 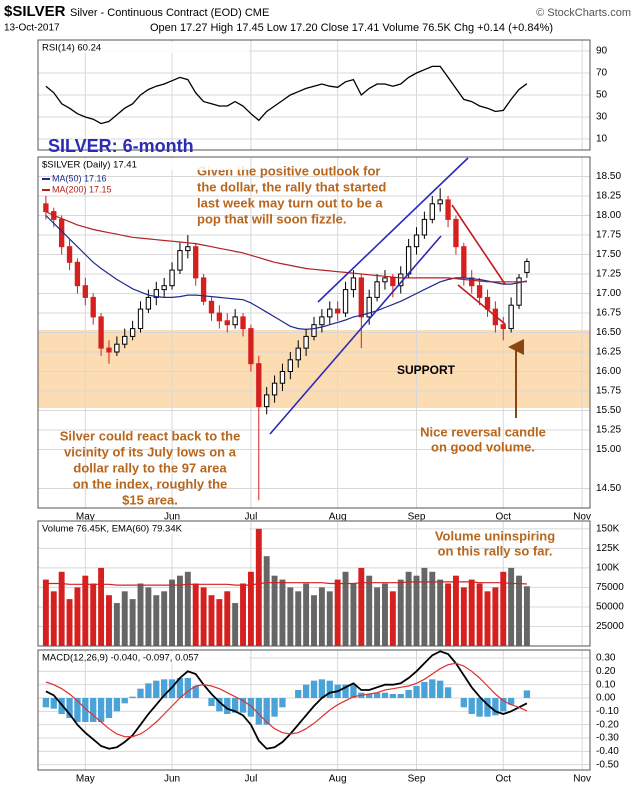 I want to click on y-tick-label: 30, so click(x=602, y=117).